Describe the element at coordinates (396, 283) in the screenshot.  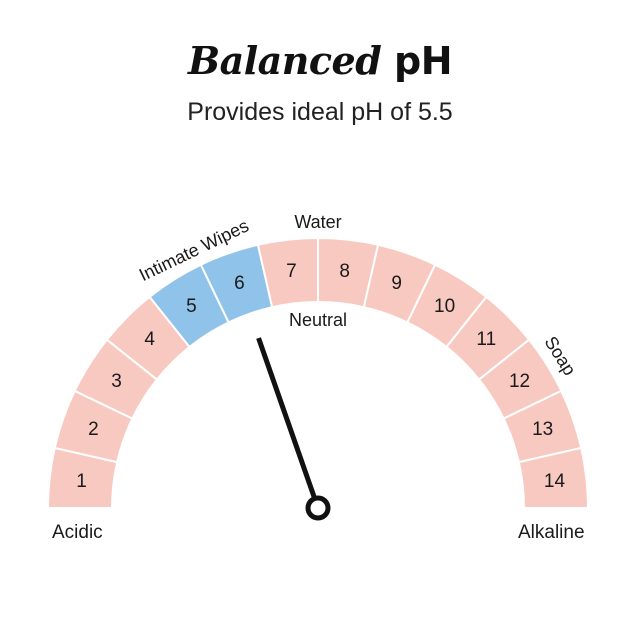
I see `gauge-segment-label: 9` at that location.